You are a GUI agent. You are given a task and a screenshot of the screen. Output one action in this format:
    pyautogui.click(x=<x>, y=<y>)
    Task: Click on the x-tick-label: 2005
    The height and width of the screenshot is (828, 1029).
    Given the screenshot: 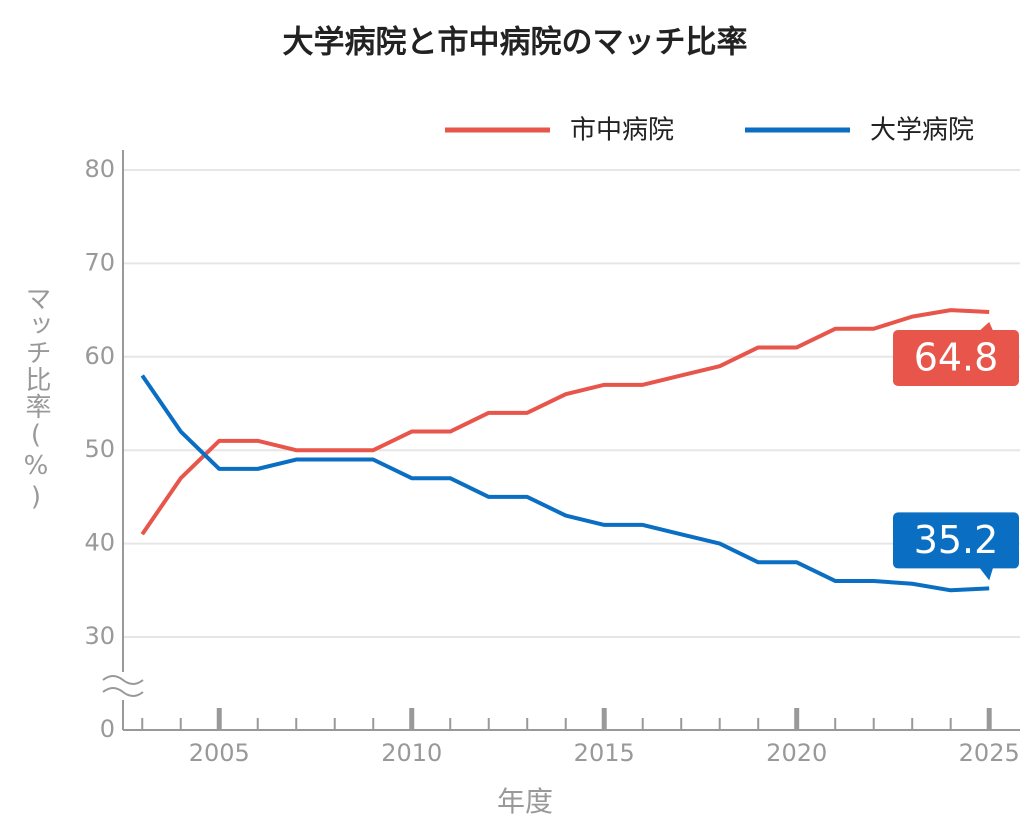 What is the action you would take?
    pyautogui.click(x=219, y=753)
    